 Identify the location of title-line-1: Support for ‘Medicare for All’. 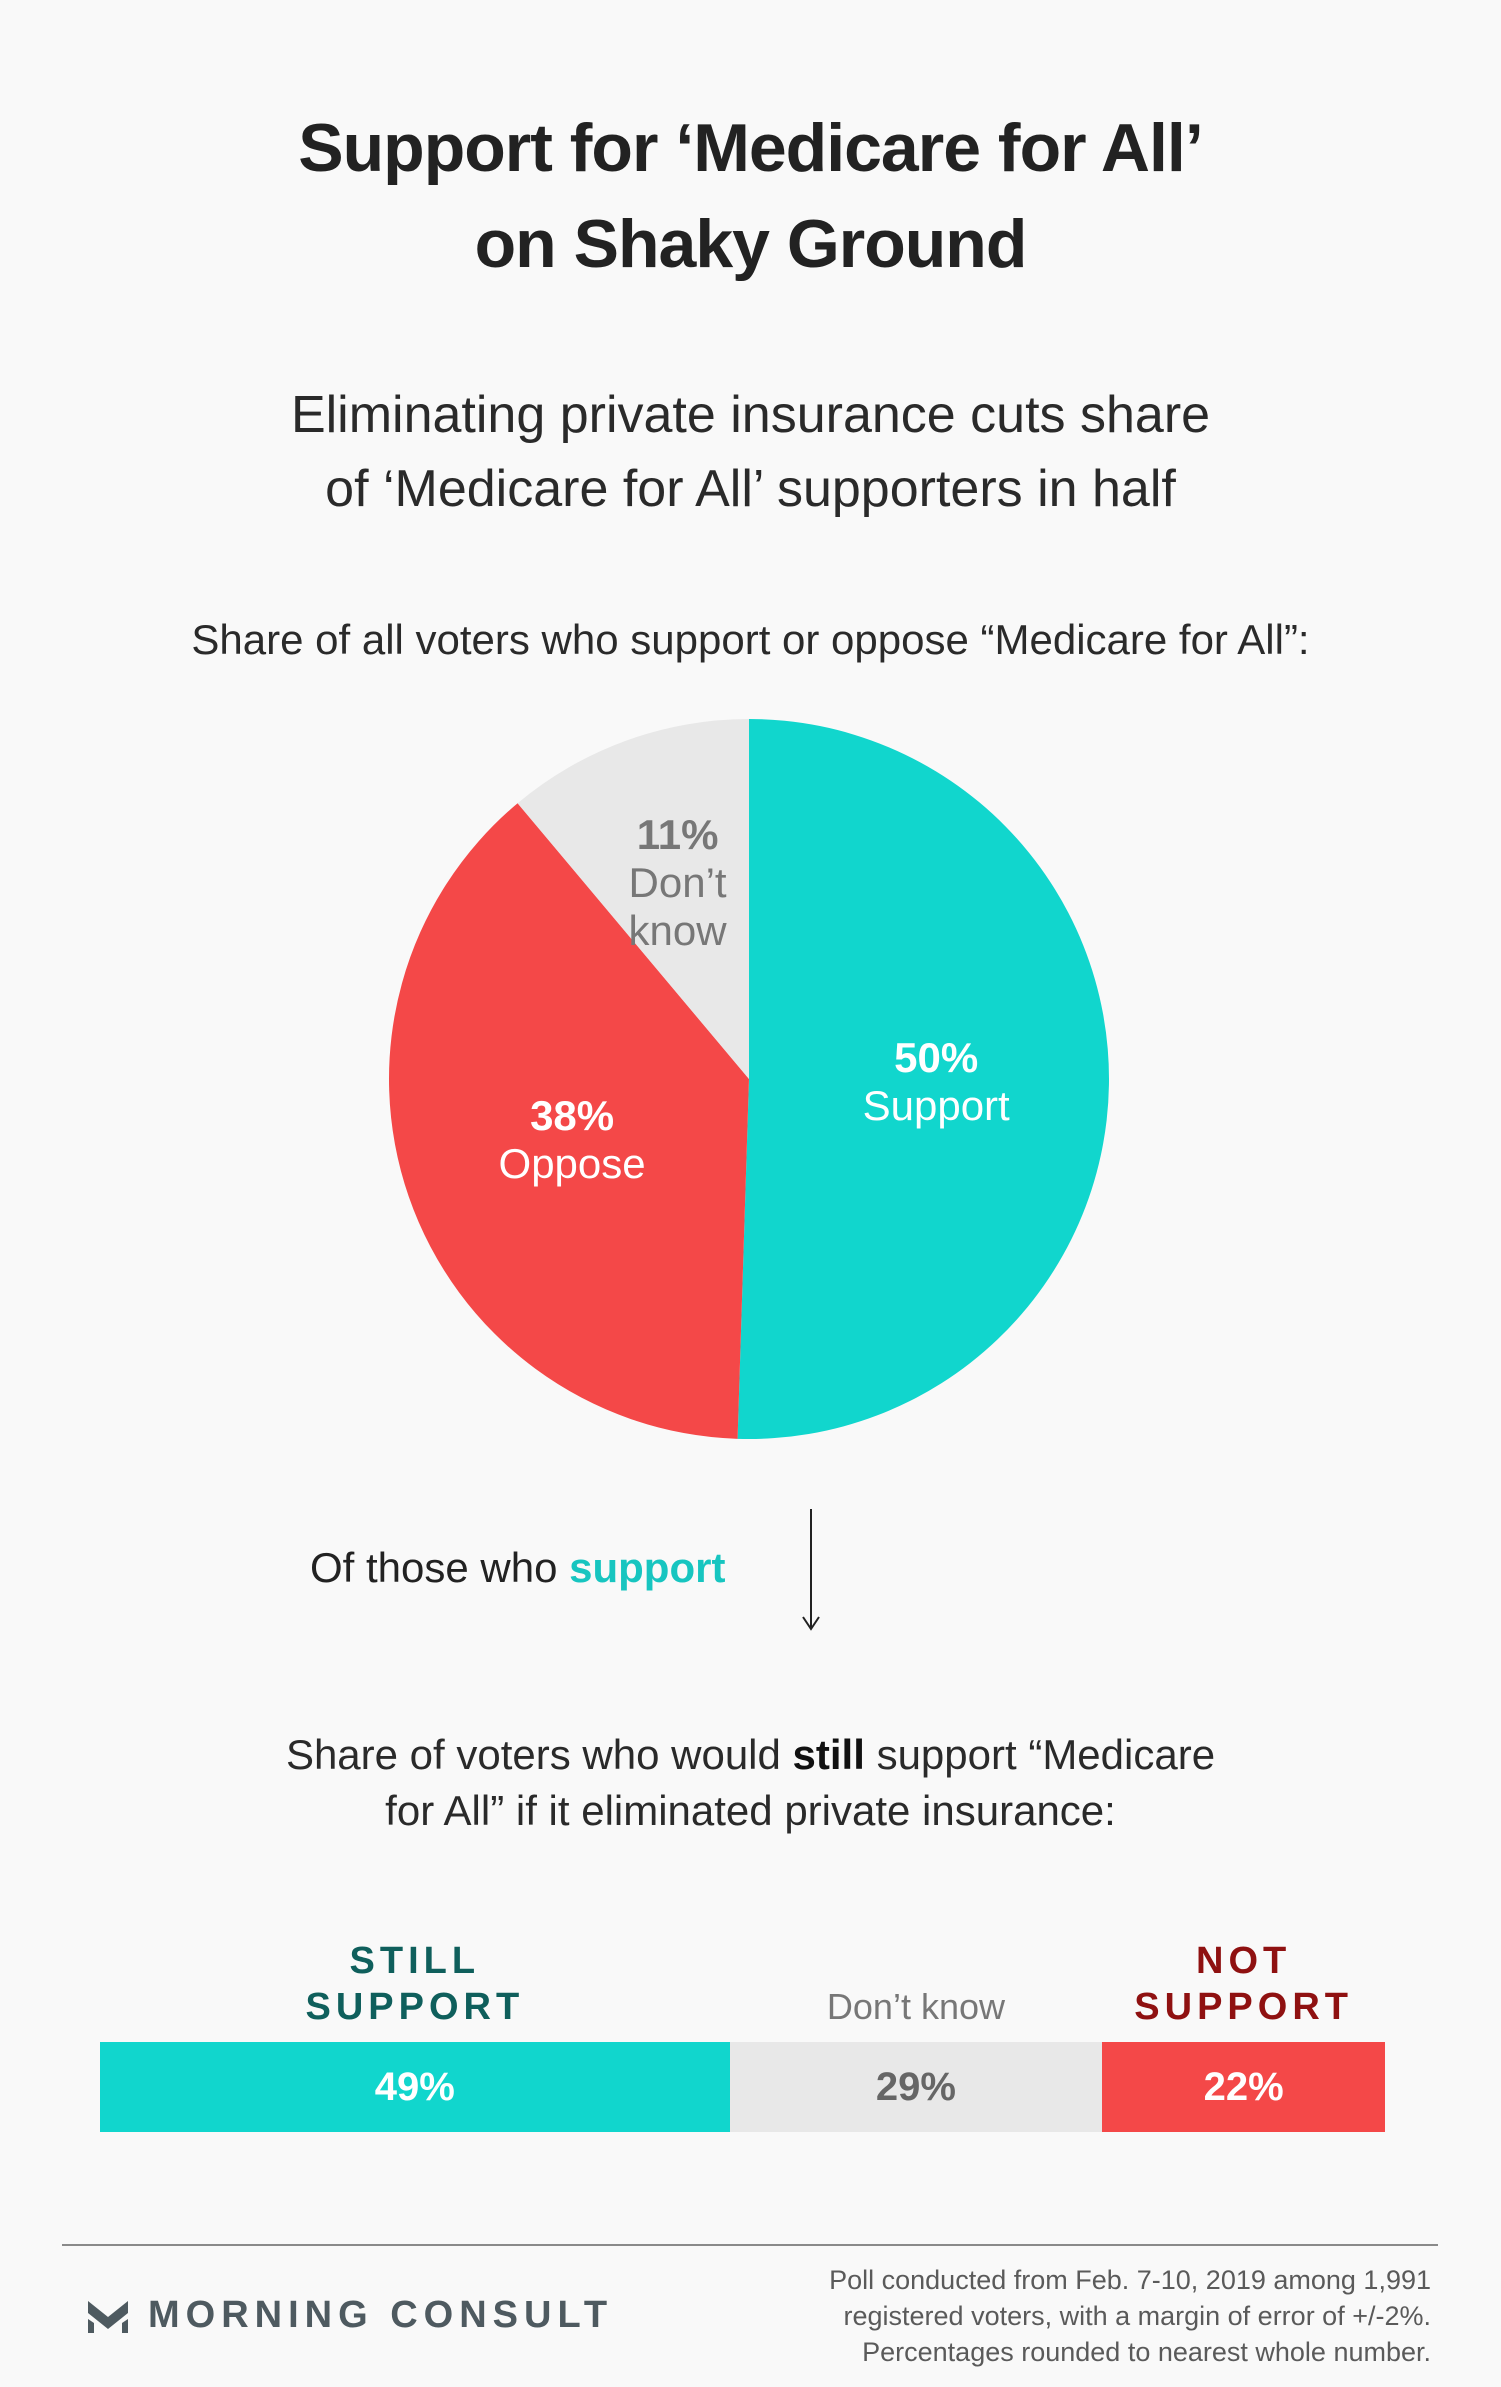
(750, 148).